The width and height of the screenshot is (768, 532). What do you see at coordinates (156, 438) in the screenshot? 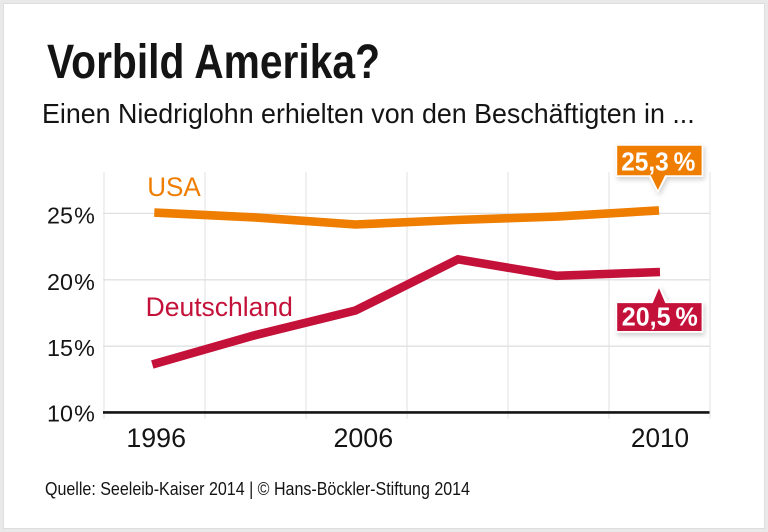
I see `svg-text: 1996` at bounding box center [156, 438].